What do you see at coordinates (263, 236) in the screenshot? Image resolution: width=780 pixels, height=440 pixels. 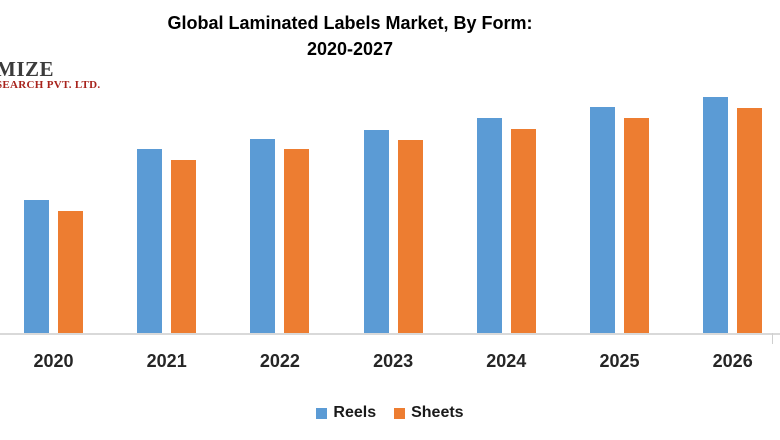 I see `bar-reels-2022` at bounding box center [263, 236].